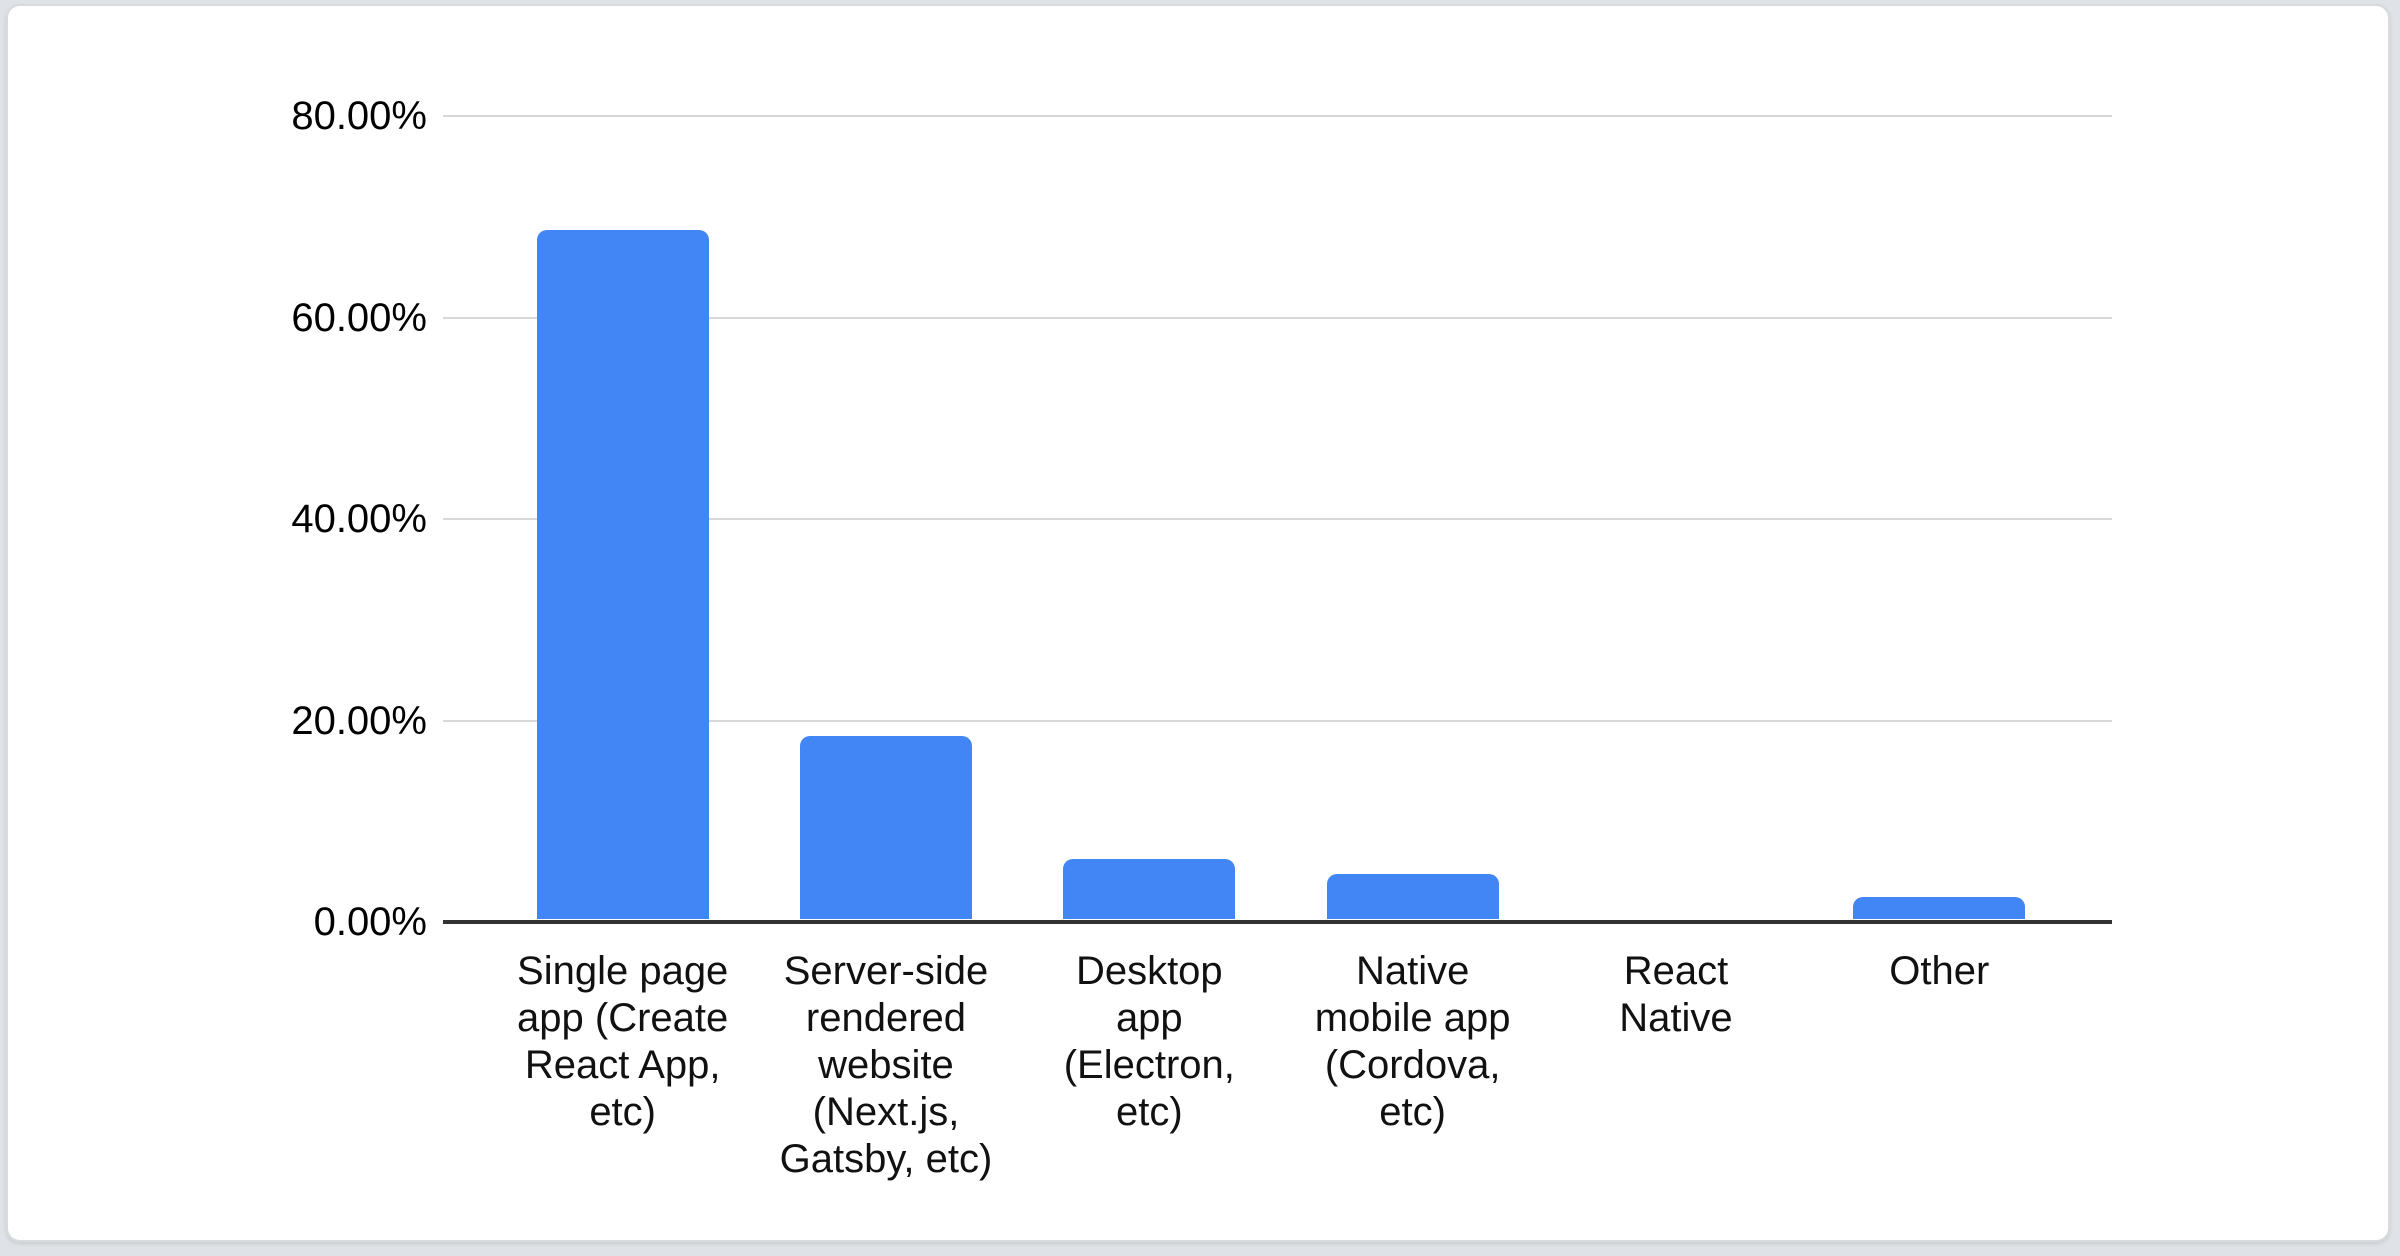  What do you see at coordinates (623, 1041) in the screenshot?
I see `x-axis-category-label-0: Single page app (Create React App, etc)` at bounding box center [623, 1041].